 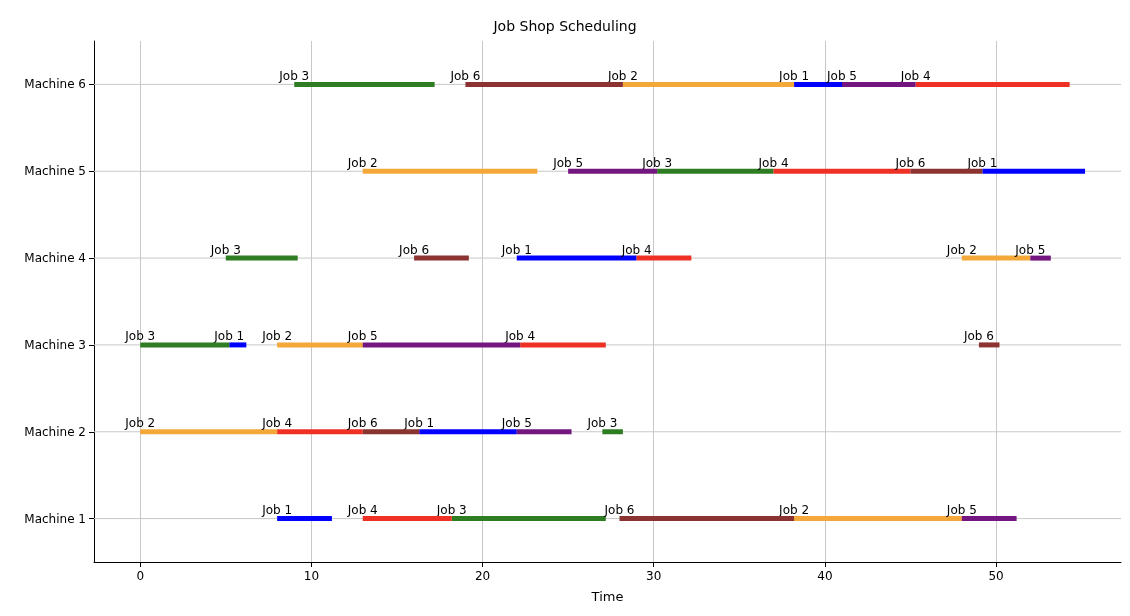 What do you see at coordinates (140, 576) in the screenshot?
I see `x-tick-label: 0` at bounding box center [140, 576].